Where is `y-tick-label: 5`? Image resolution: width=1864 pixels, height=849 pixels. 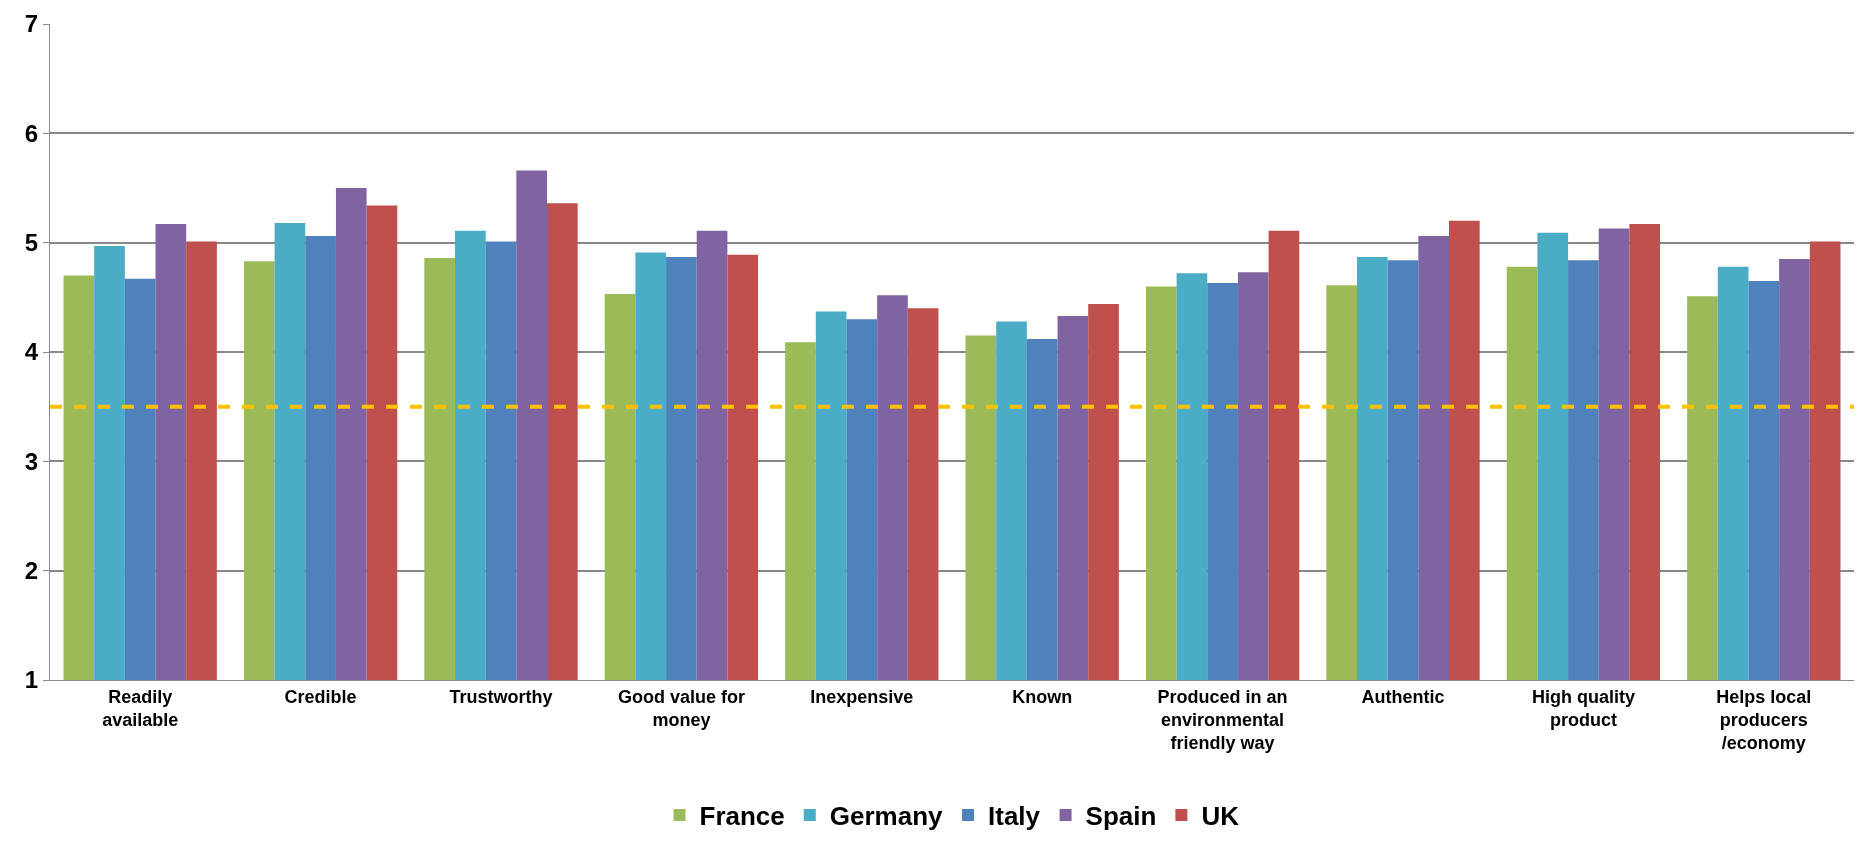
y-tick-label: 5 is located at coordinates (31, 243).